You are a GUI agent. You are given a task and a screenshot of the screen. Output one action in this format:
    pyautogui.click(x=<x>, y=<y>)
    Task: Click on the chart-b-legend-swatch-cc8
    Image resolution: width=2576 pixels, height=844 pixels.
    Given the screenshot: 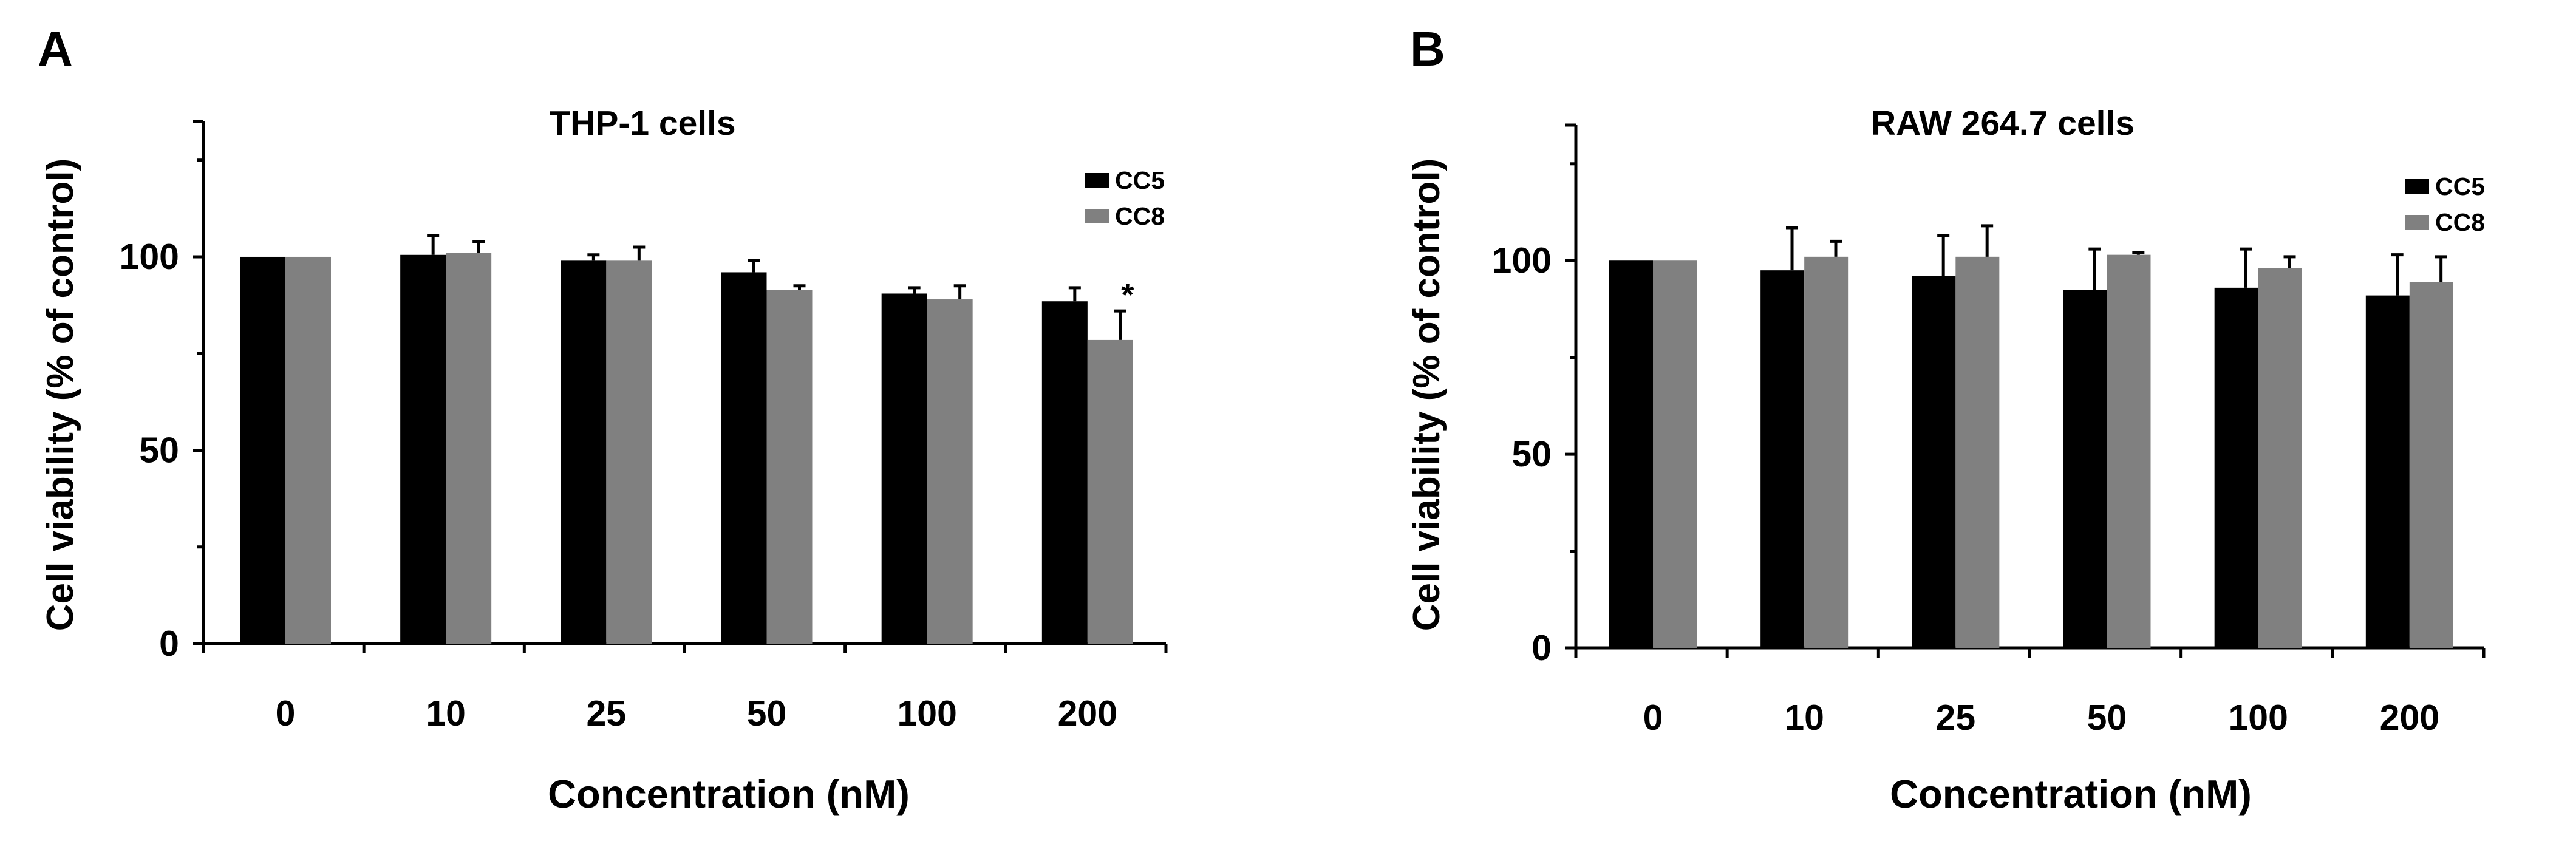 What is the action you would take?
    pyautogui.click(x=2417, y=222)
    